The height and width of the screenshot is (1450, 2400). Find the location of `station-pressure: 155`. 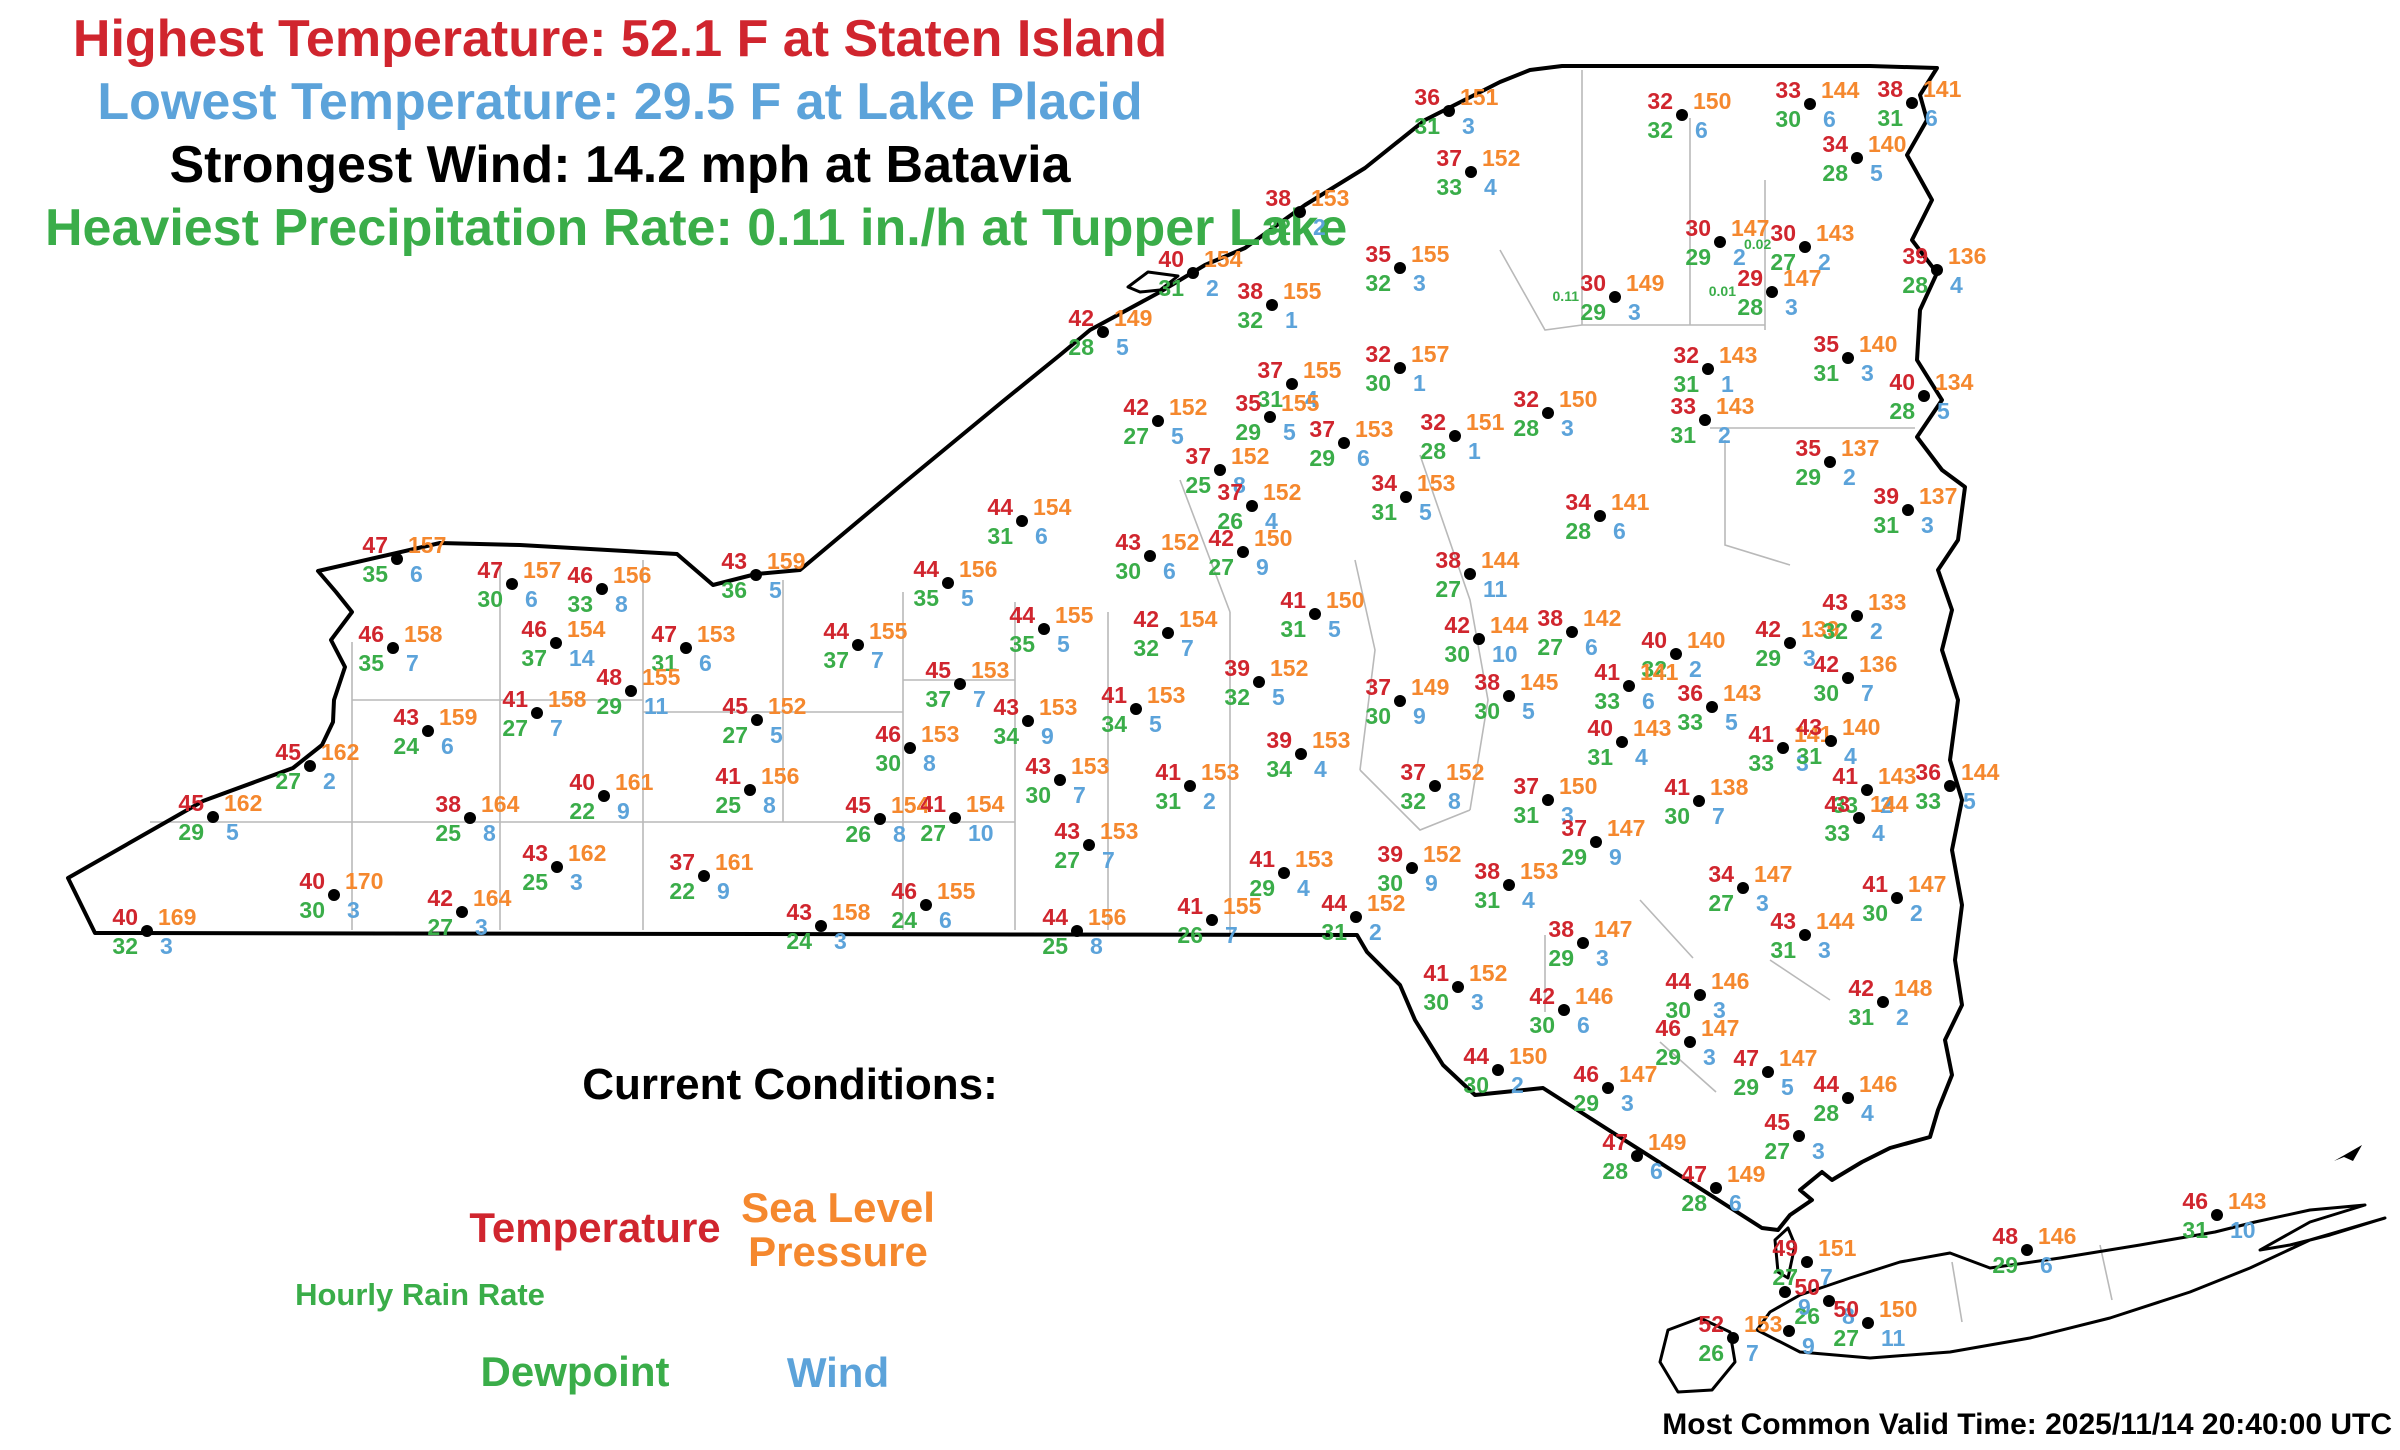

station-pressure: 155 is located at coordinates (1322, 370).